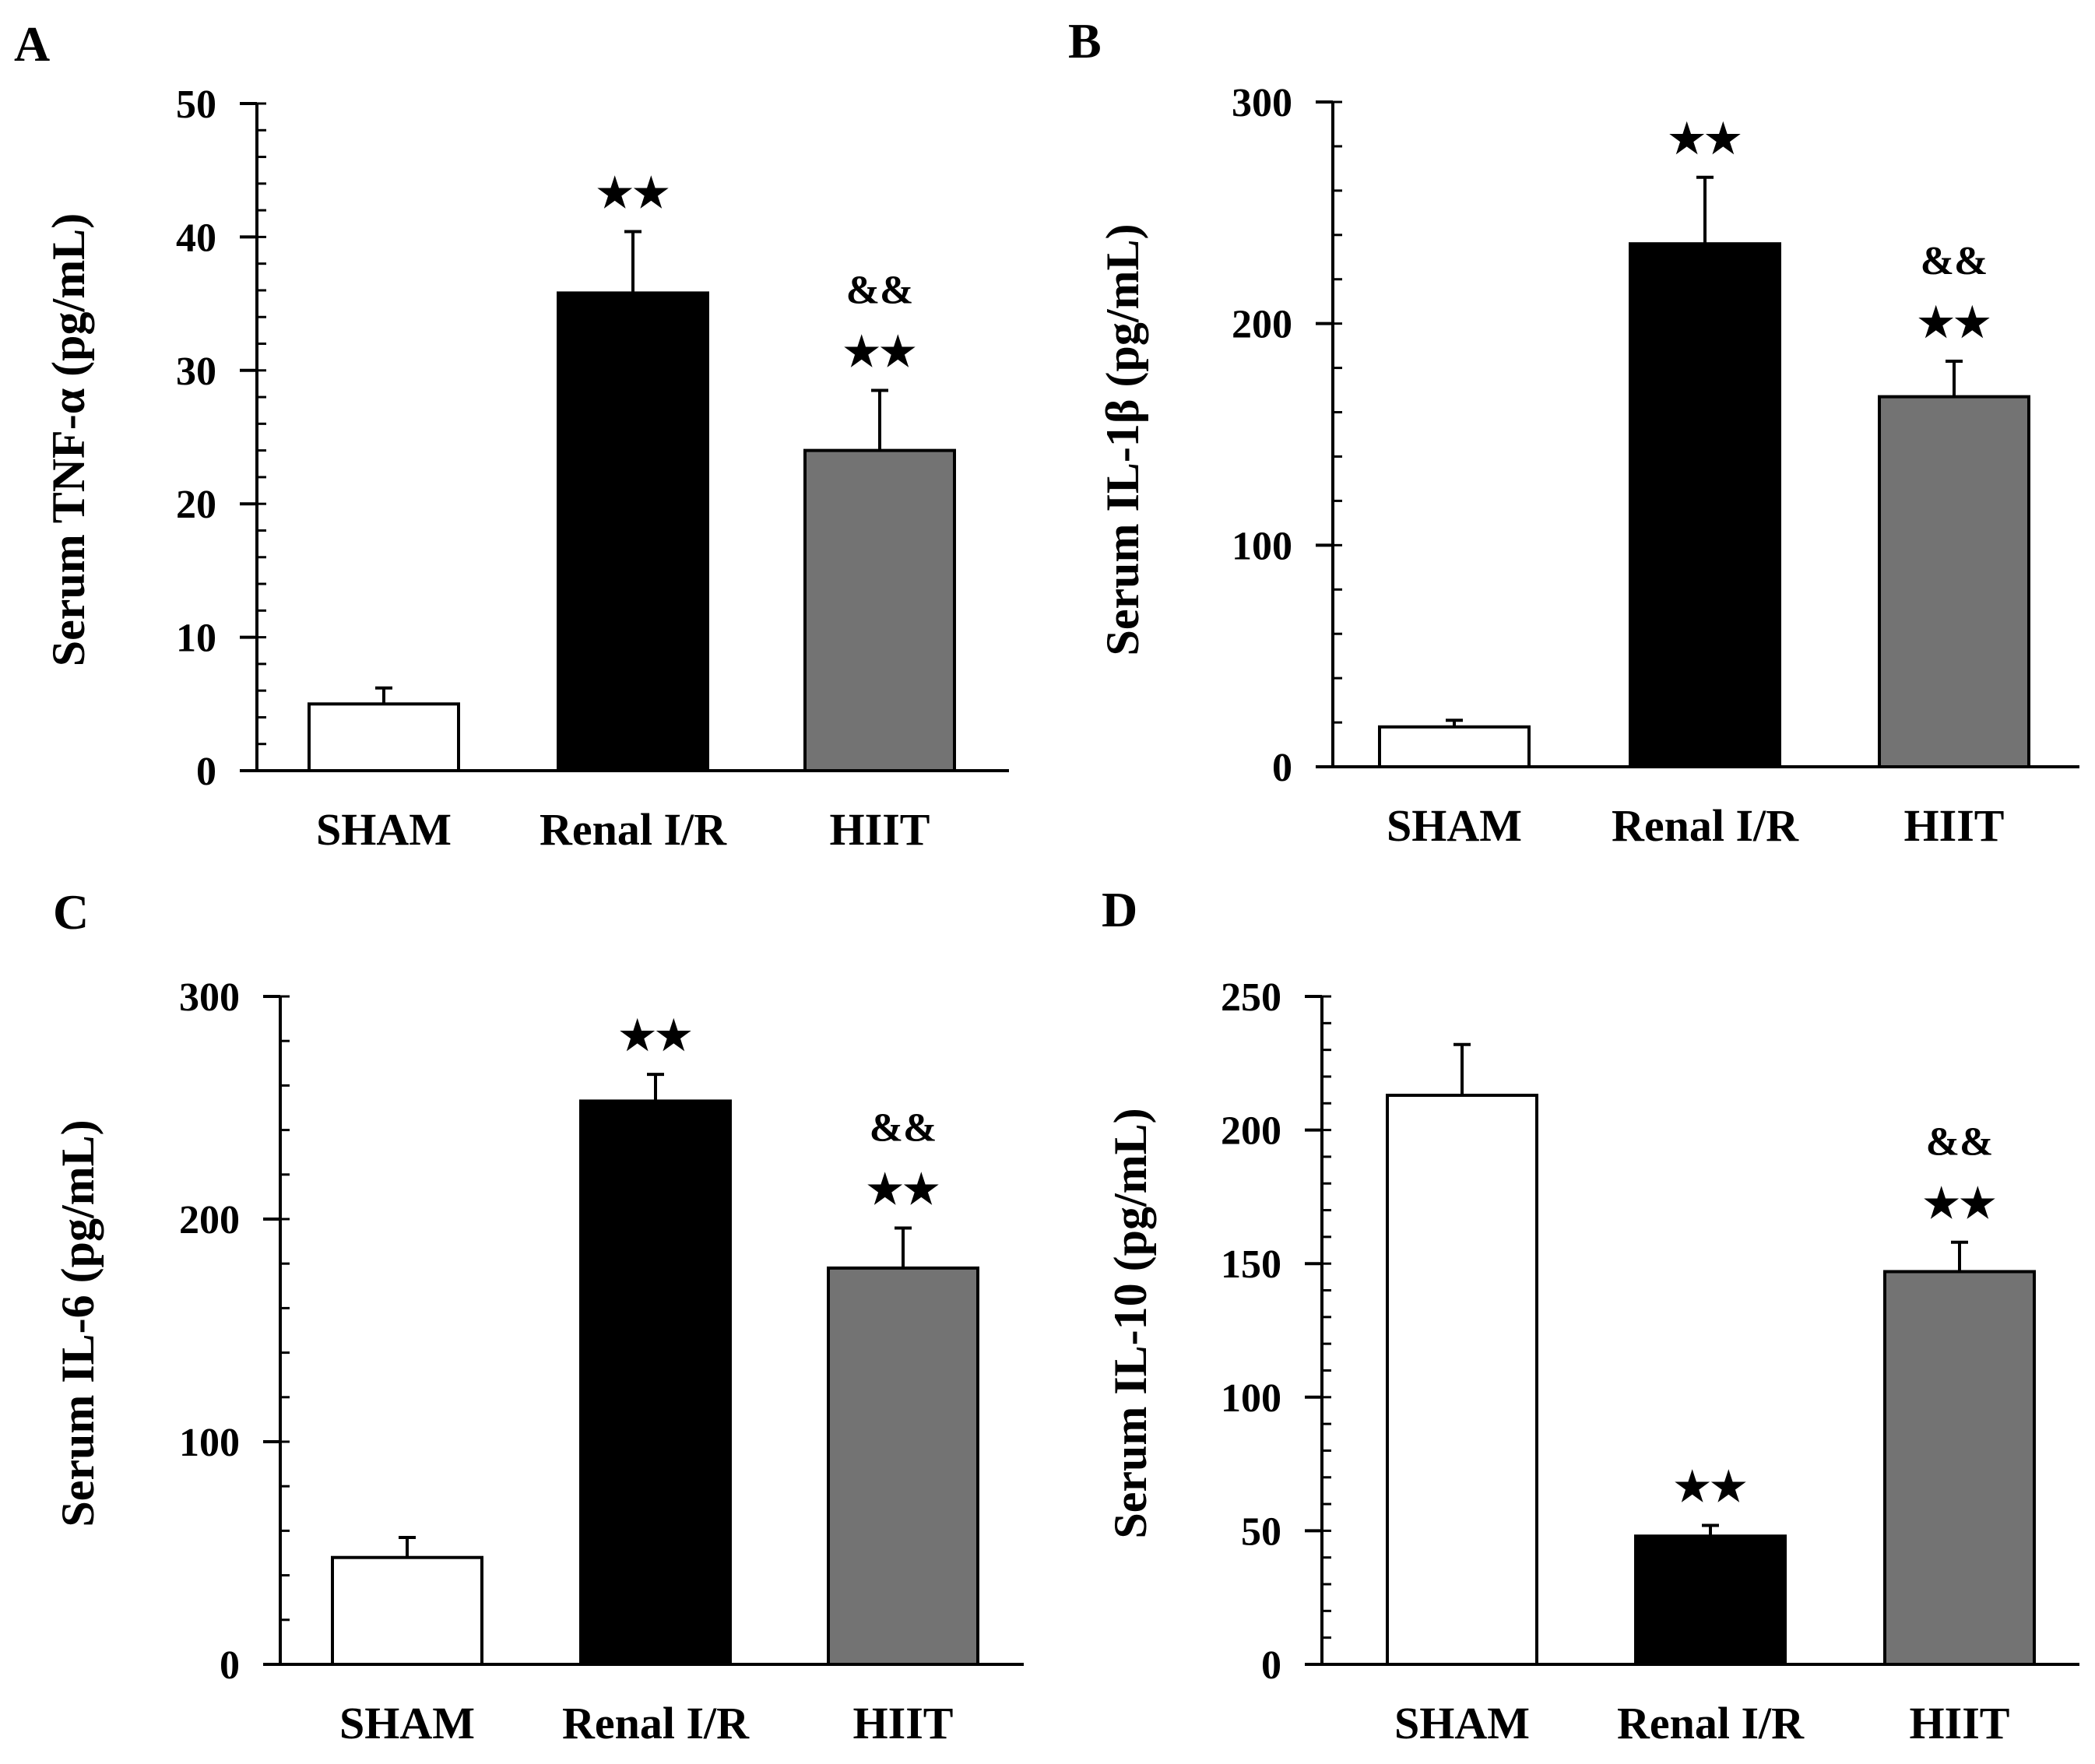 The width and height of the screenshot is (2095, 1764). I want to click on y-axis-label-a: Serum TNF-α (pg/mL), so click(68, 439).